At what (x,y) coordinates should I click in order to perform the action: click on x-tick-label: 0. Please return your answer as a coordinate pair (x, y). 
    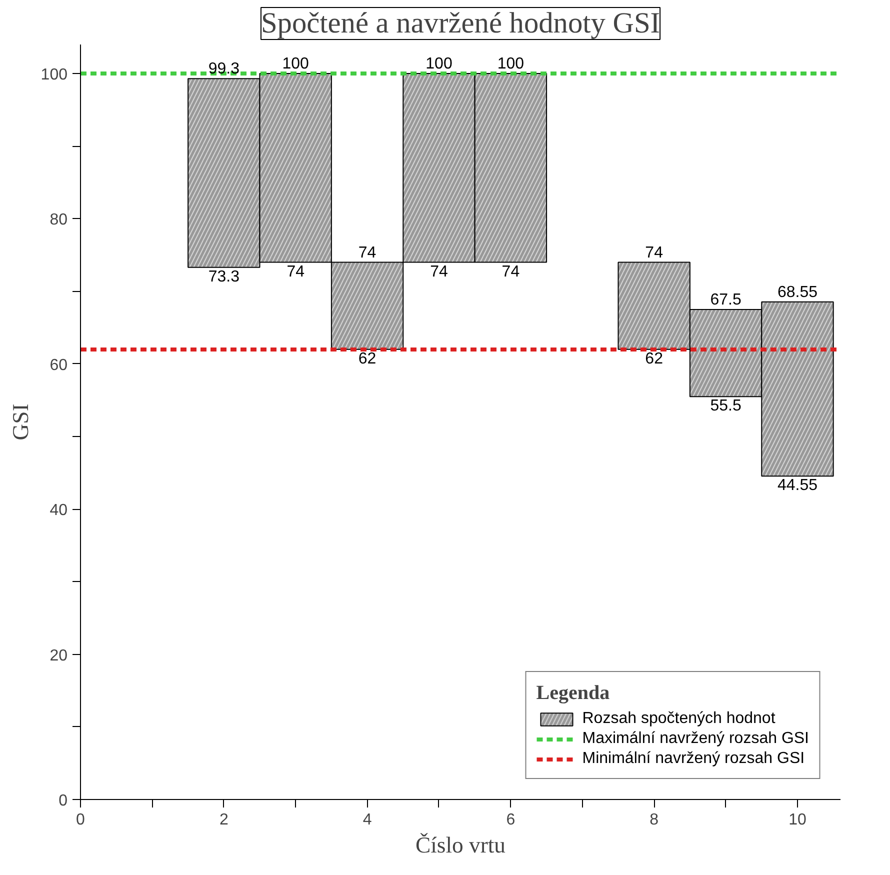
    Looking at the image, I should click on (81, 820).